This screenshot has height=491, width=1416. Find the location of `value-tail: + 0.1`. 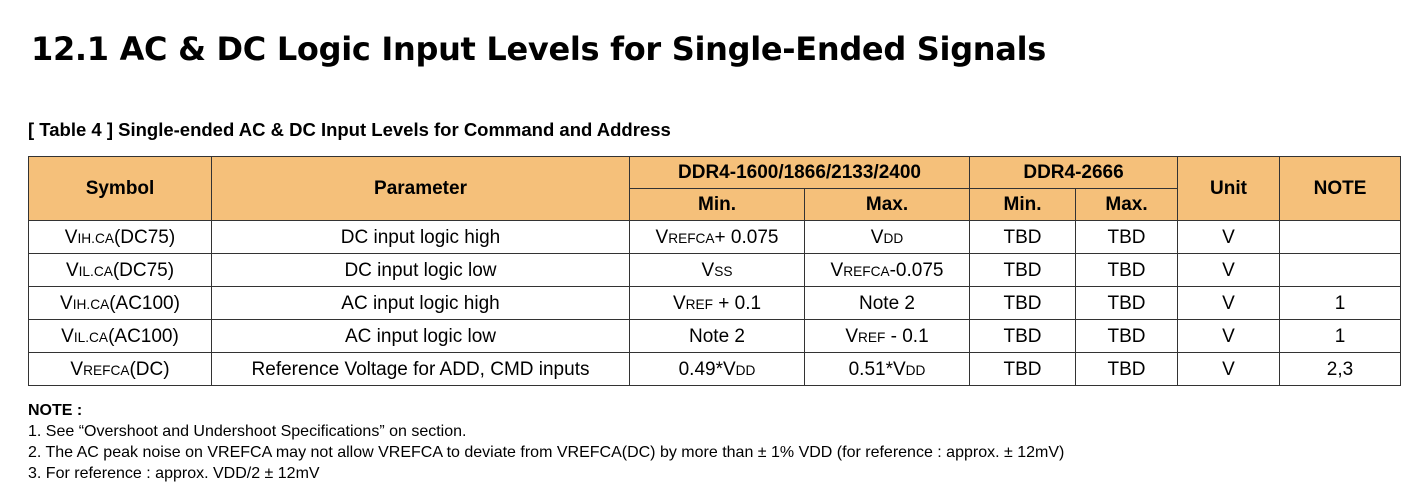

value-tail: + 0.1 is located at coordinates (737, 303).